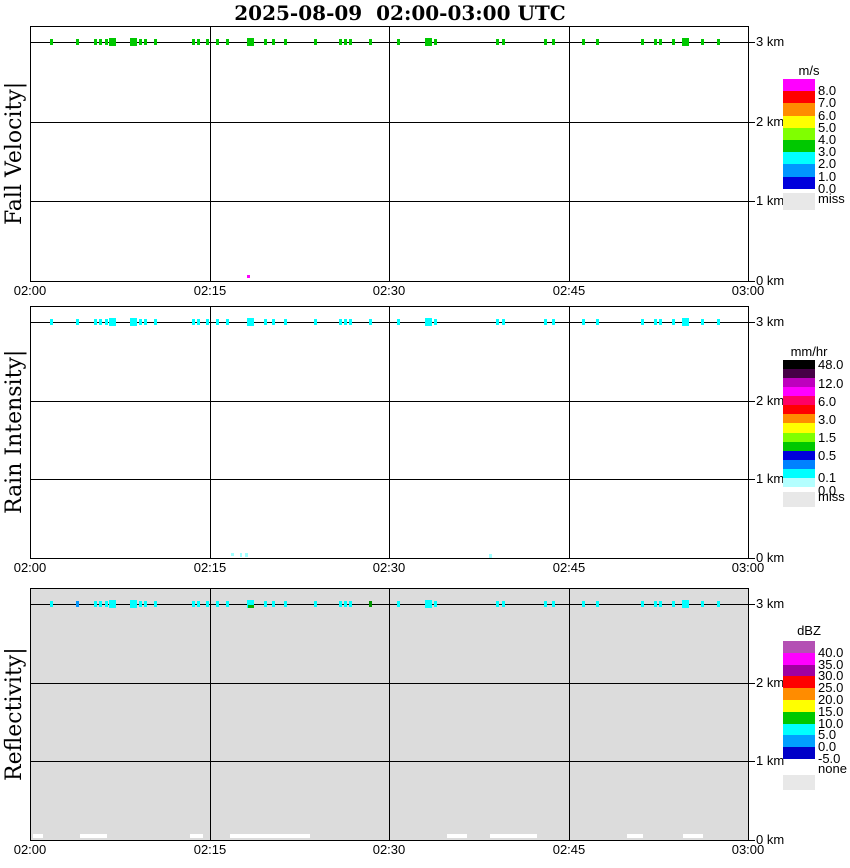 The image size is (850, 868). Describe the element at coordinates (770, 41) in the screenshot. I see `km-label: 3 km` at that location.